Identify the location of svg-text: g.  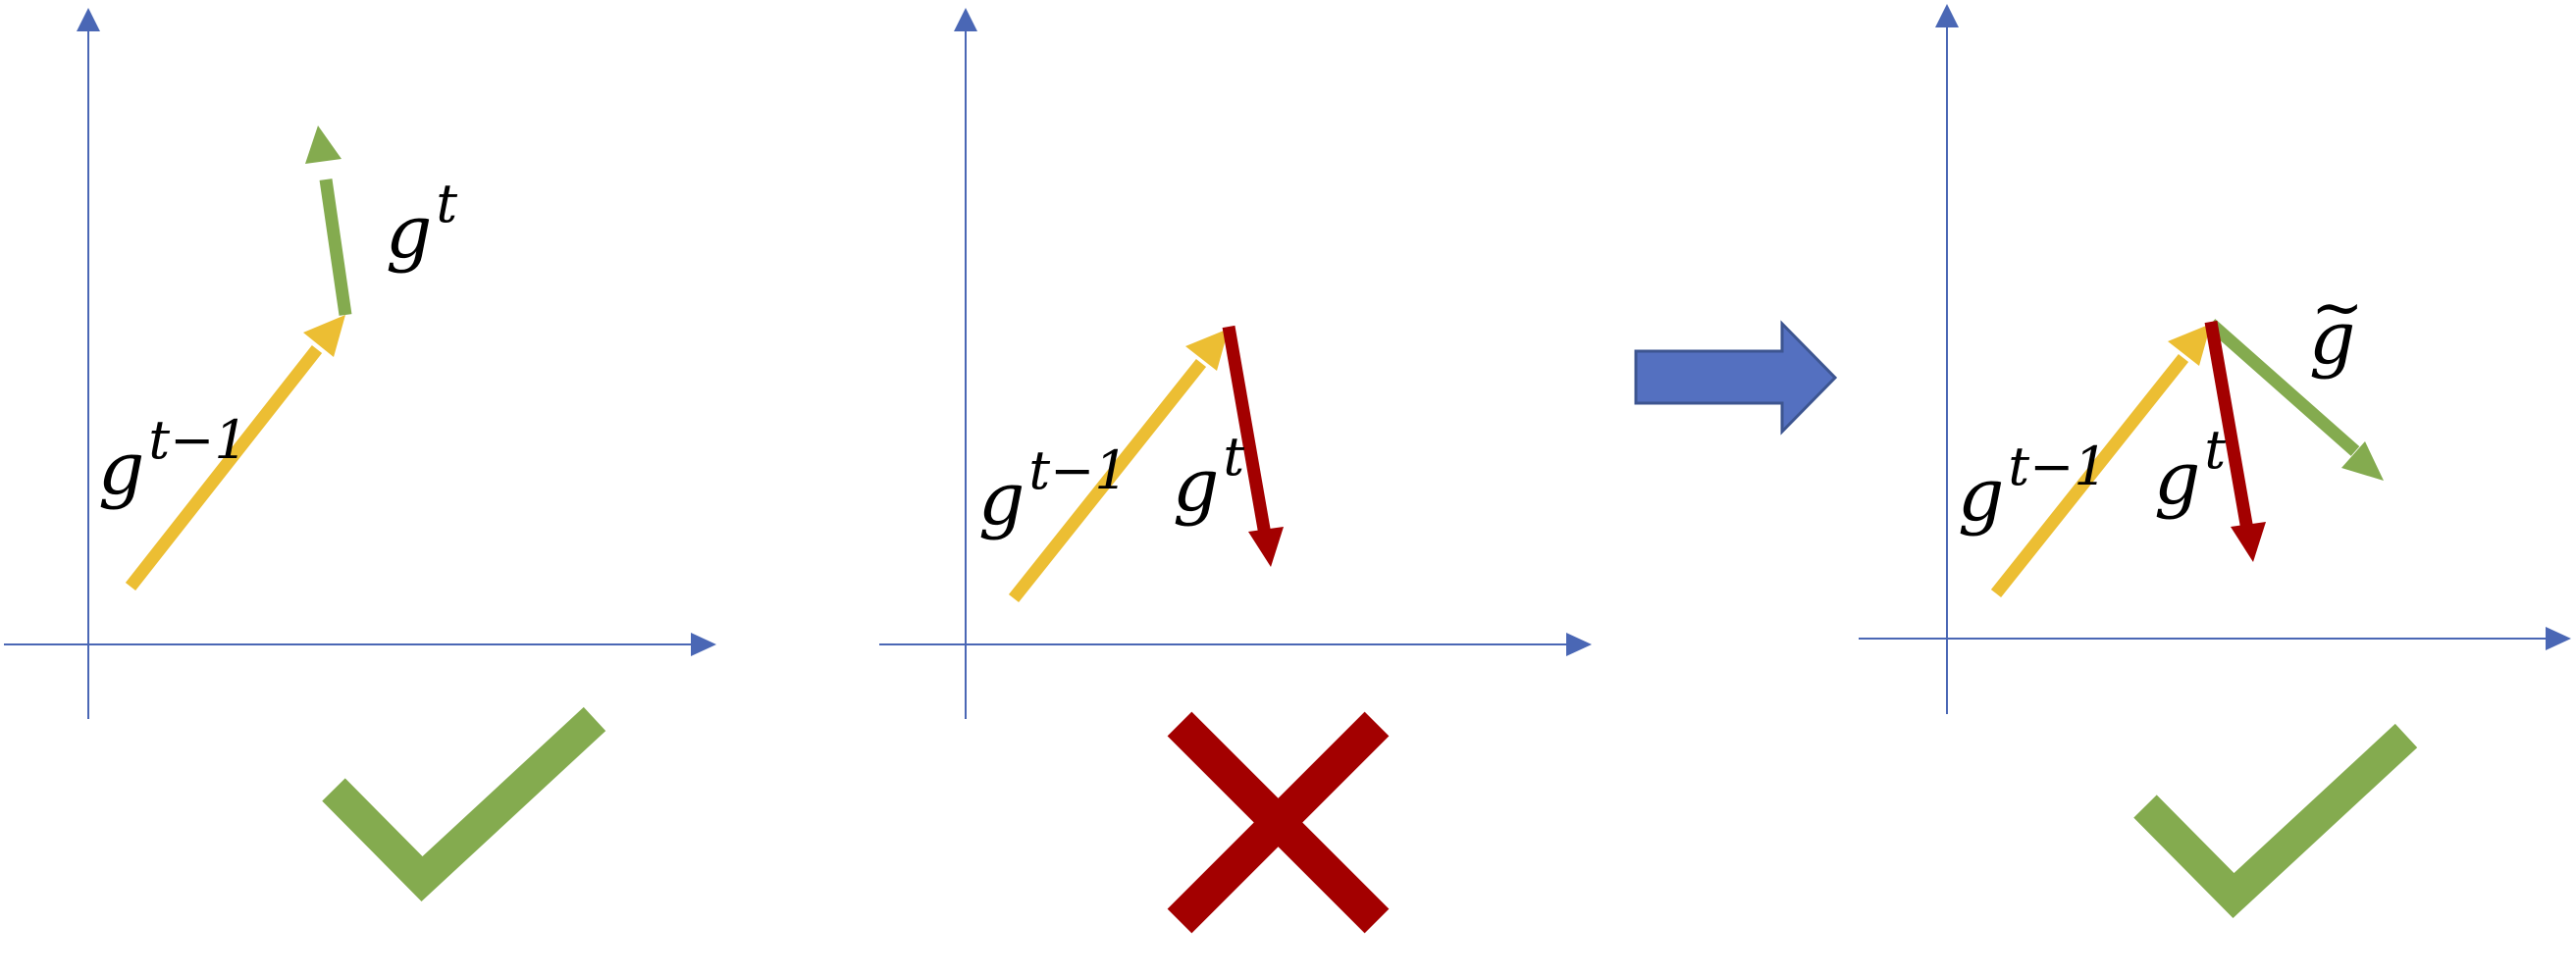
(2332, 339).